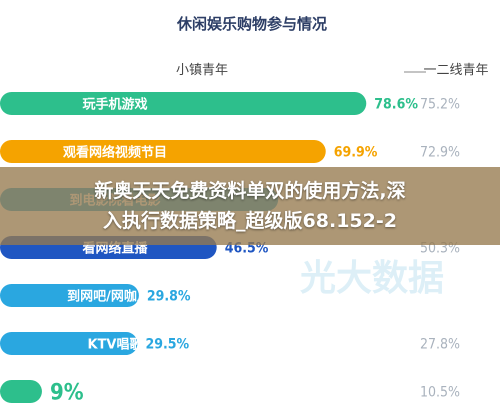 The image size is (500, 414). Describe the element at coordinates (115, 345) in the screenshot. I see `category-label-5: KTV唱歌` at that location.